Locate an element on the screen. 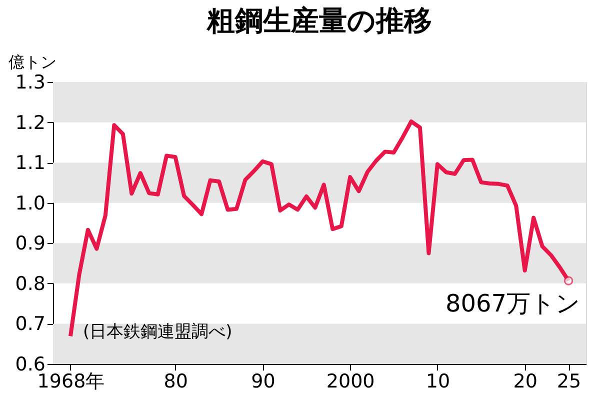  y-tick-label: 0.7 is located at coordinates (30, 324).